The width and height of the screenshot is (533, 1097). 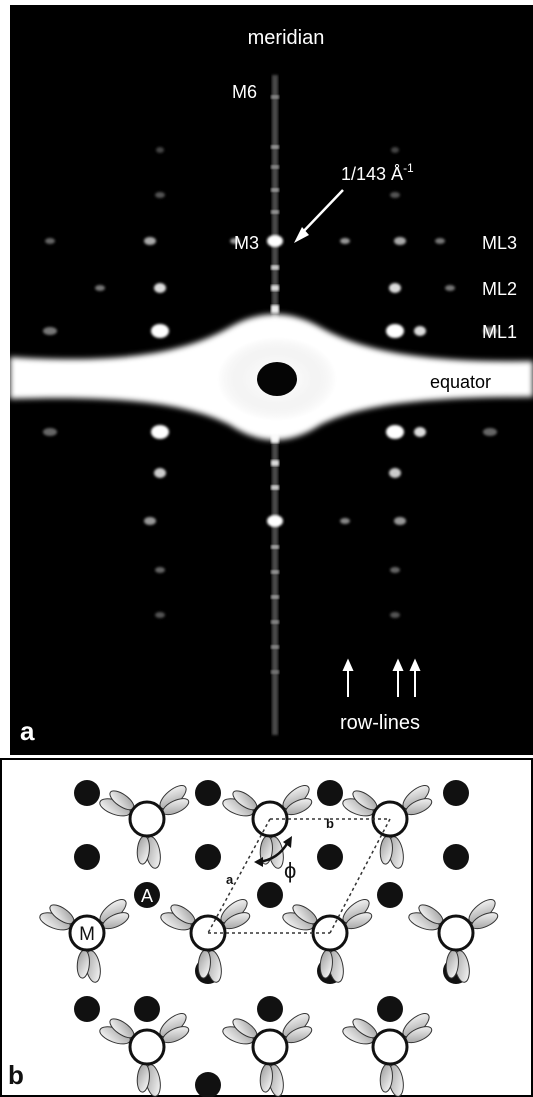 I want to click on label-spacing-sup: -1, so click(x=408, y=168).